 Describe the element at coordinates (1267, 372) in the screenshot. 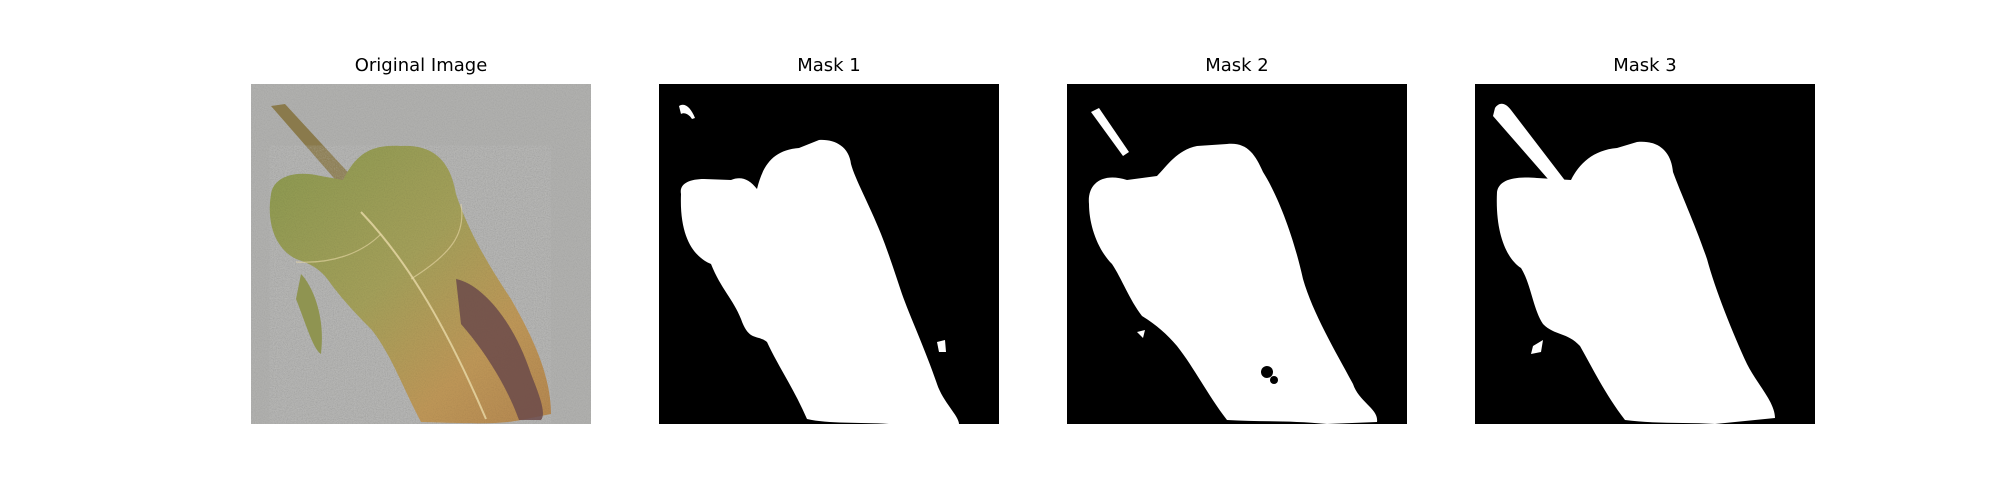

I see `mask-hole` at that location.